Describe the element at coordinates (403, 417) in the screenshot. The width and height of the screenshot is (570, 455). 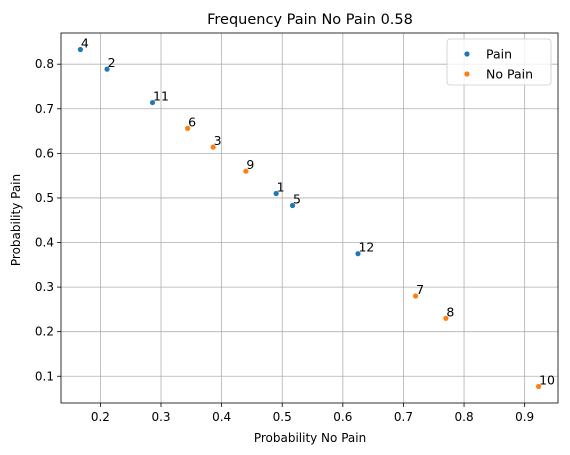
I see `x-tick-label: 0.7` at that location.